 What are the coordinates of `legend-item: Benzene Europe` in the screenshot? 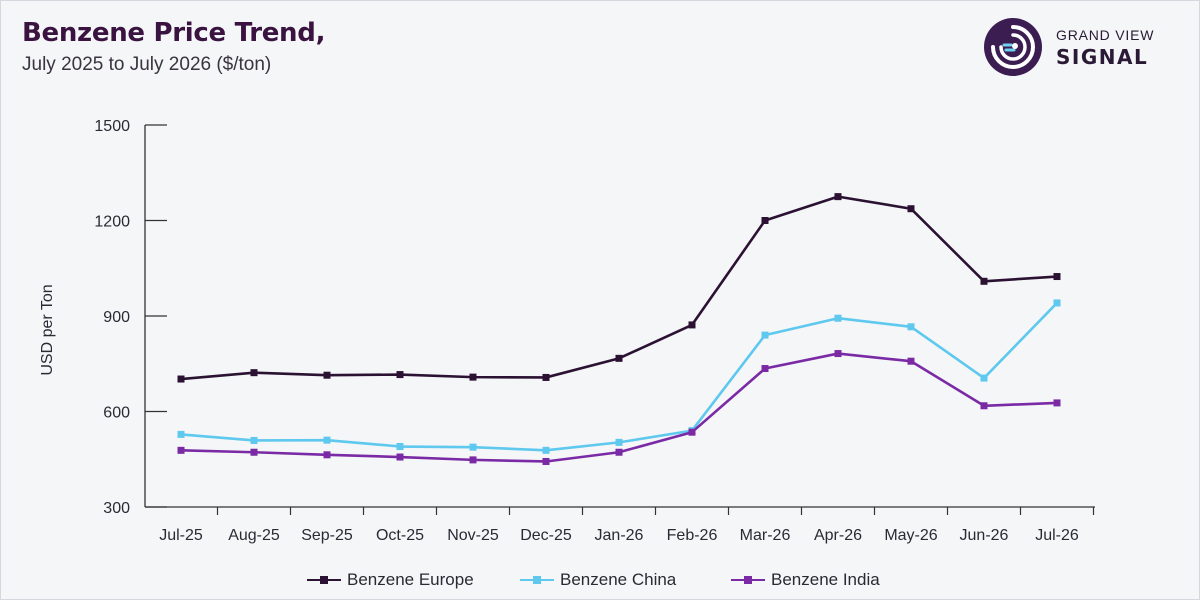 It's located at (390, 580).